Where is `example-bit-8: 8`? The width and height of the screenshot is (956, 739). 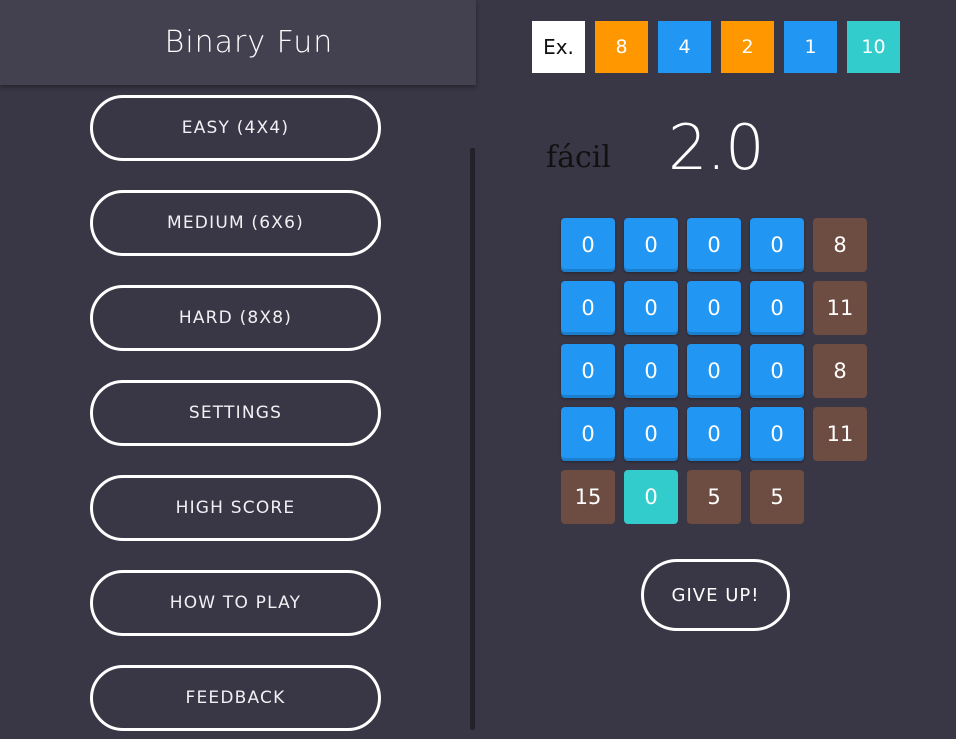 example-bit-8: 8 is located at coordinates (621, 47).